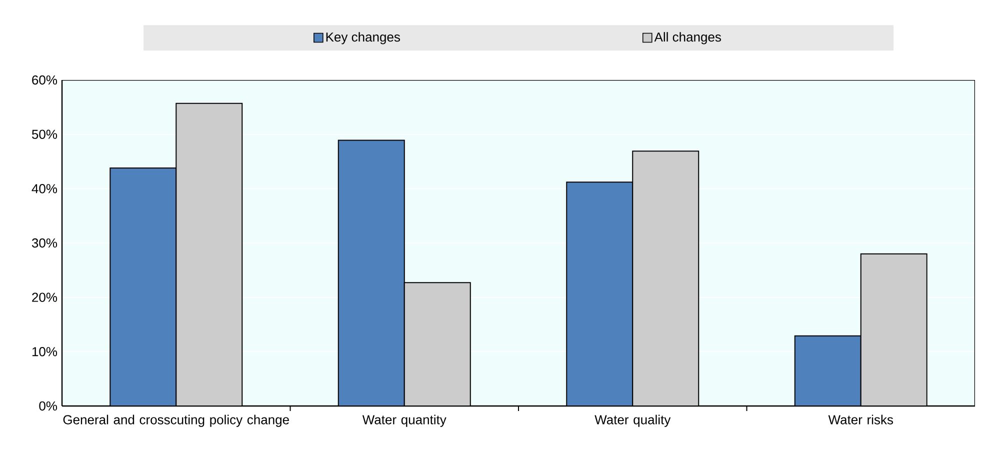 This screenshot has width=985, height=455. Describe the element at coordinates (45, 80) in the screenshot. I see `y-tick-label: 60%` at that location.